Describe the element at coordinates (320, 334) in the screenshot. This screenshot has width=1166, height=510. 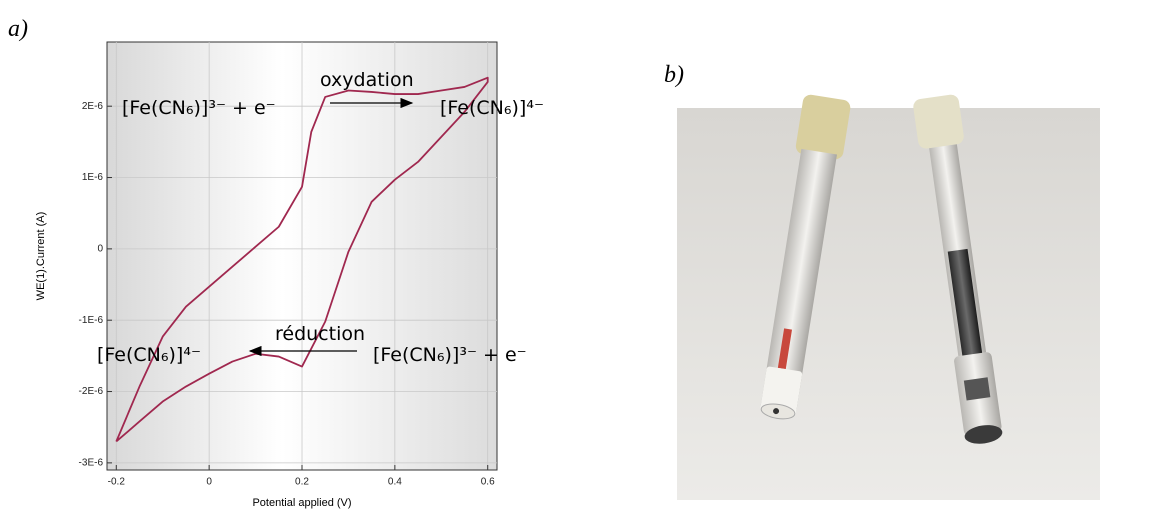
I see `annotation: réduction` at that location.